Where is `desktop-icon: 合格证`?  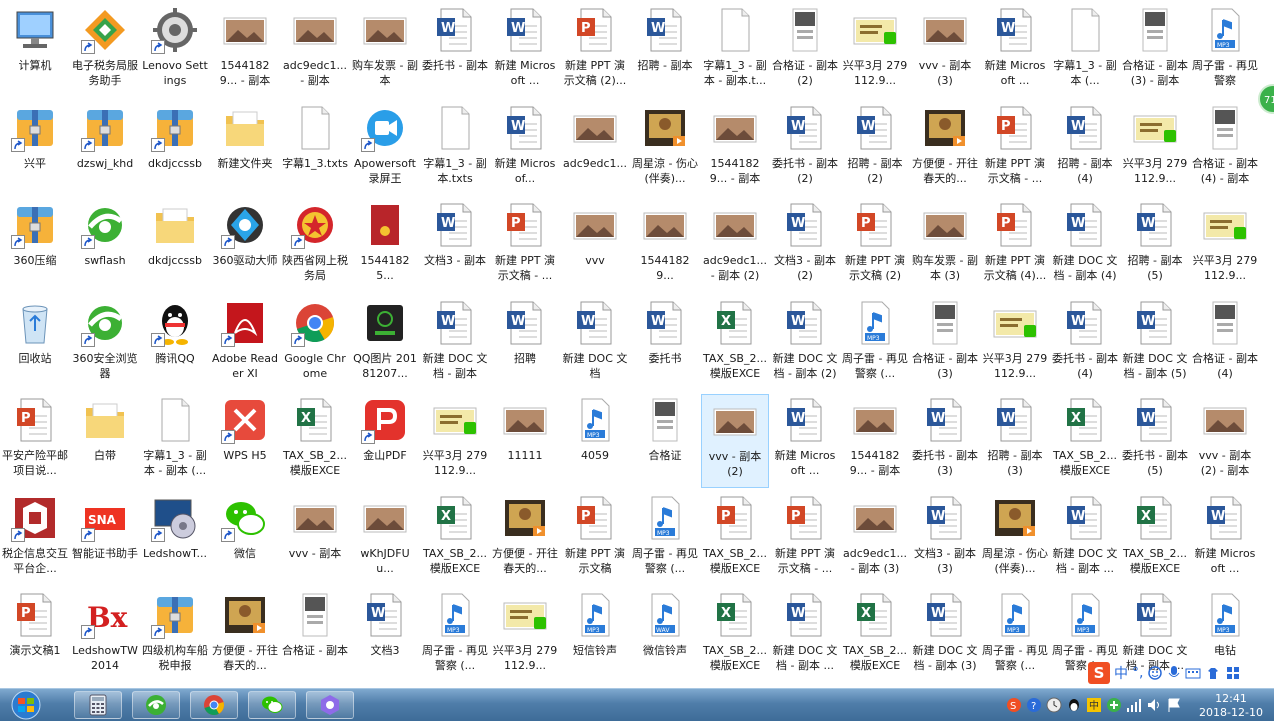 desktop-icon: 合格证 is located at coordinates (665, 441).